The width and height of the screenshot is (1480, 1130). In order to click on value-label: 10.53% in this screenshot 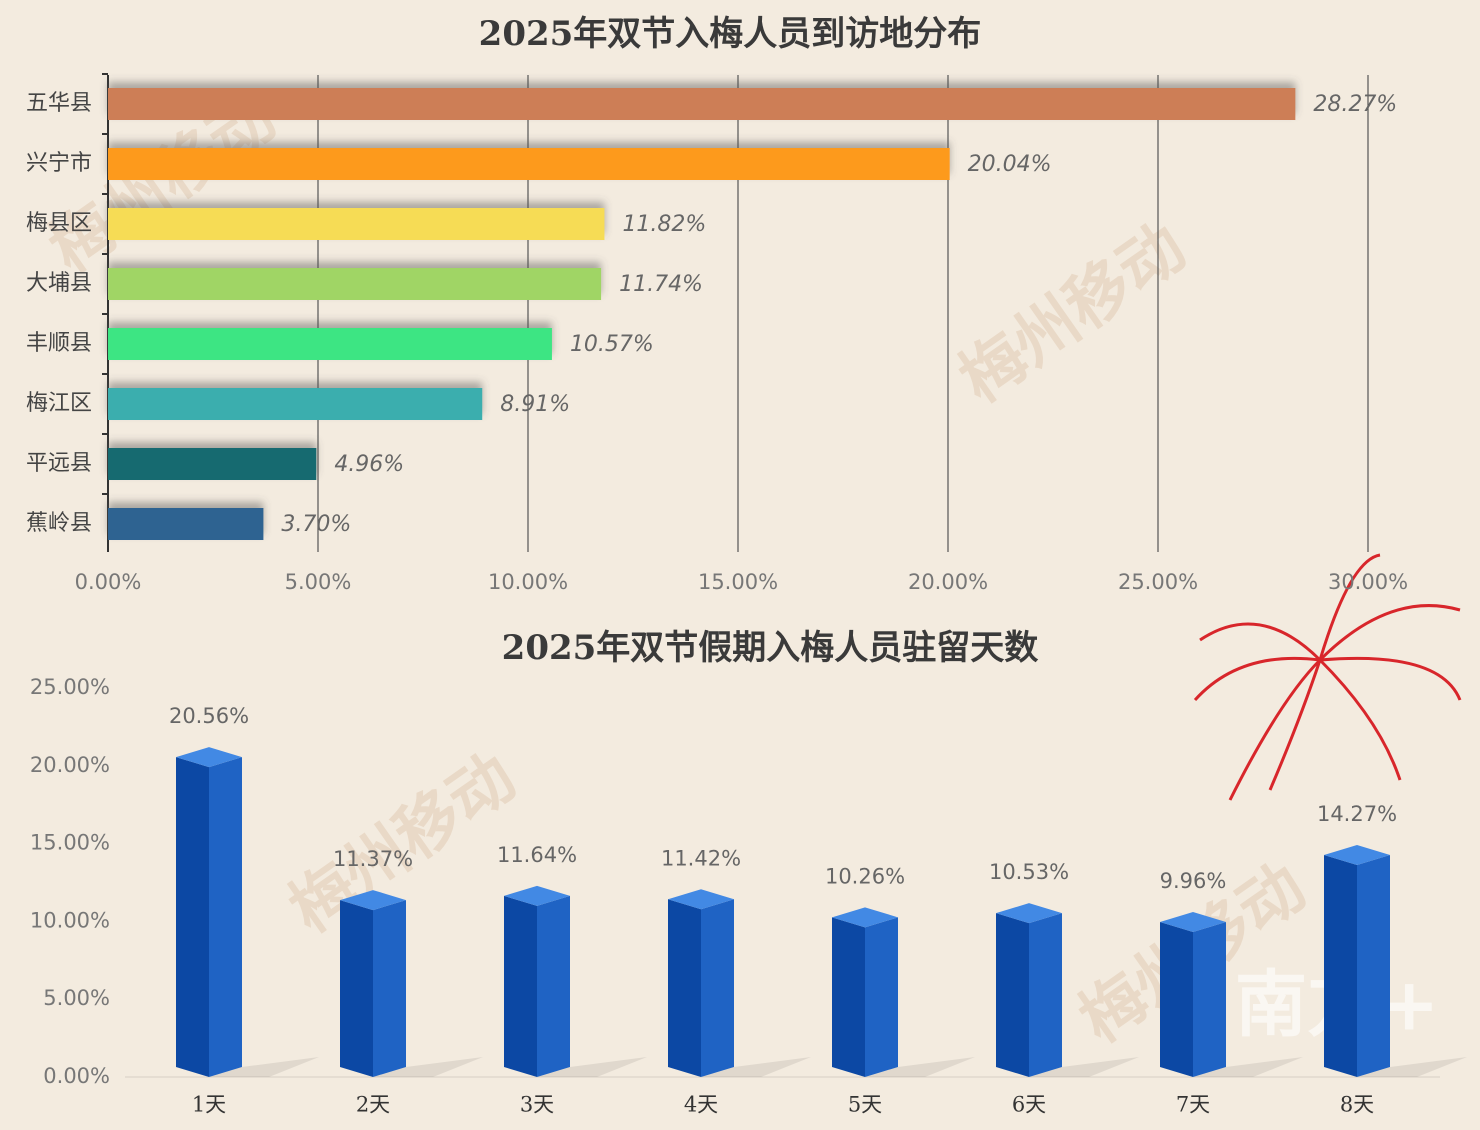, I will do `click(1029, 872)`.